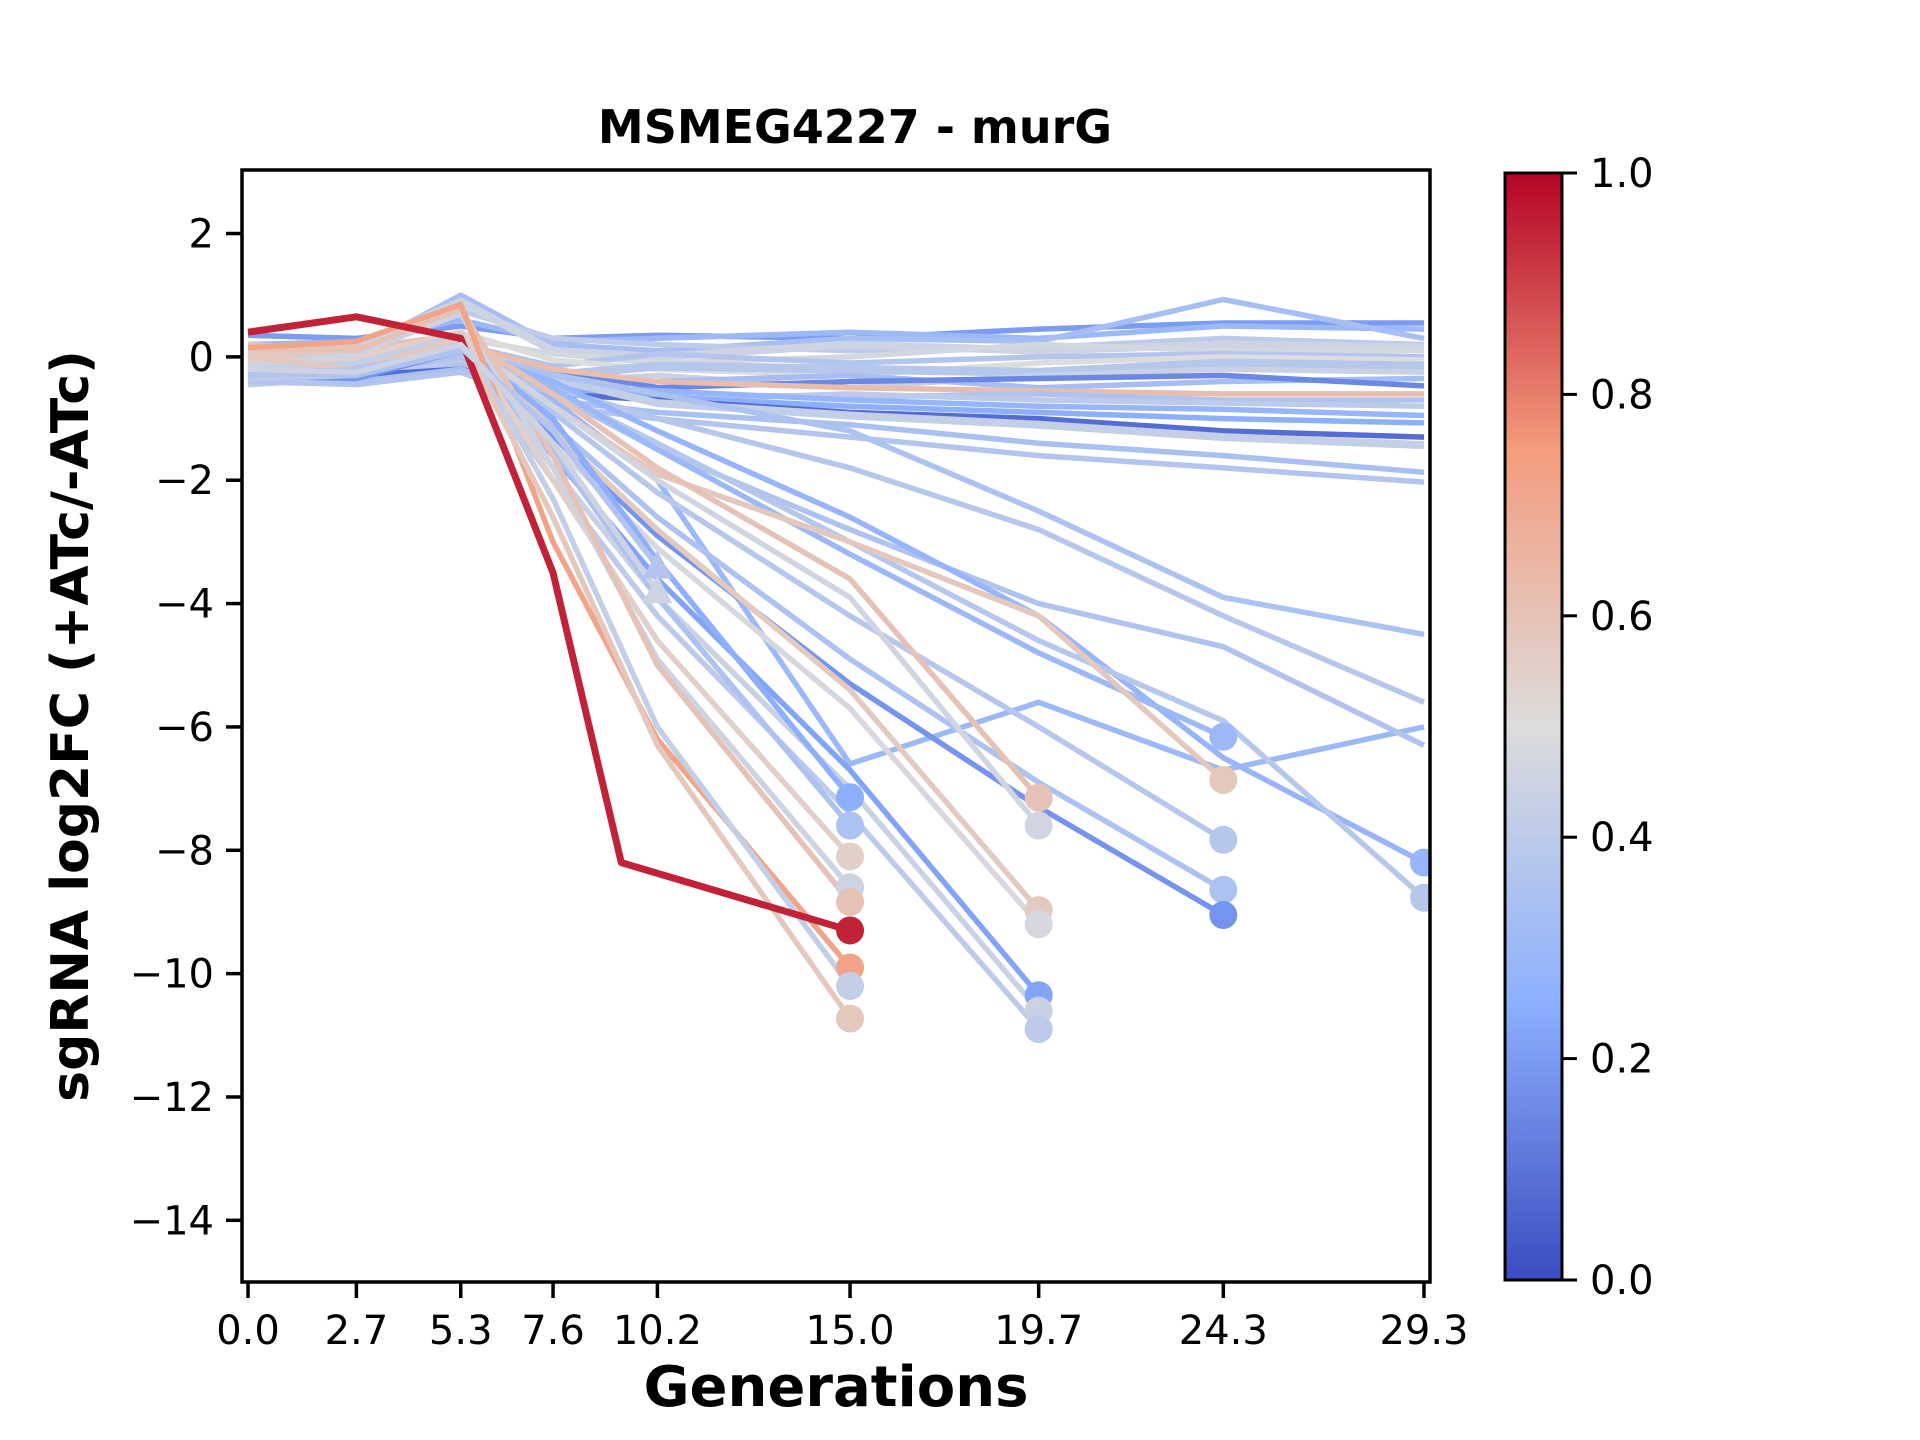  Describe the element at coordinates (1622, 838) in the screenshot. I see `colorbar-tick-label: 0.4` at that location.